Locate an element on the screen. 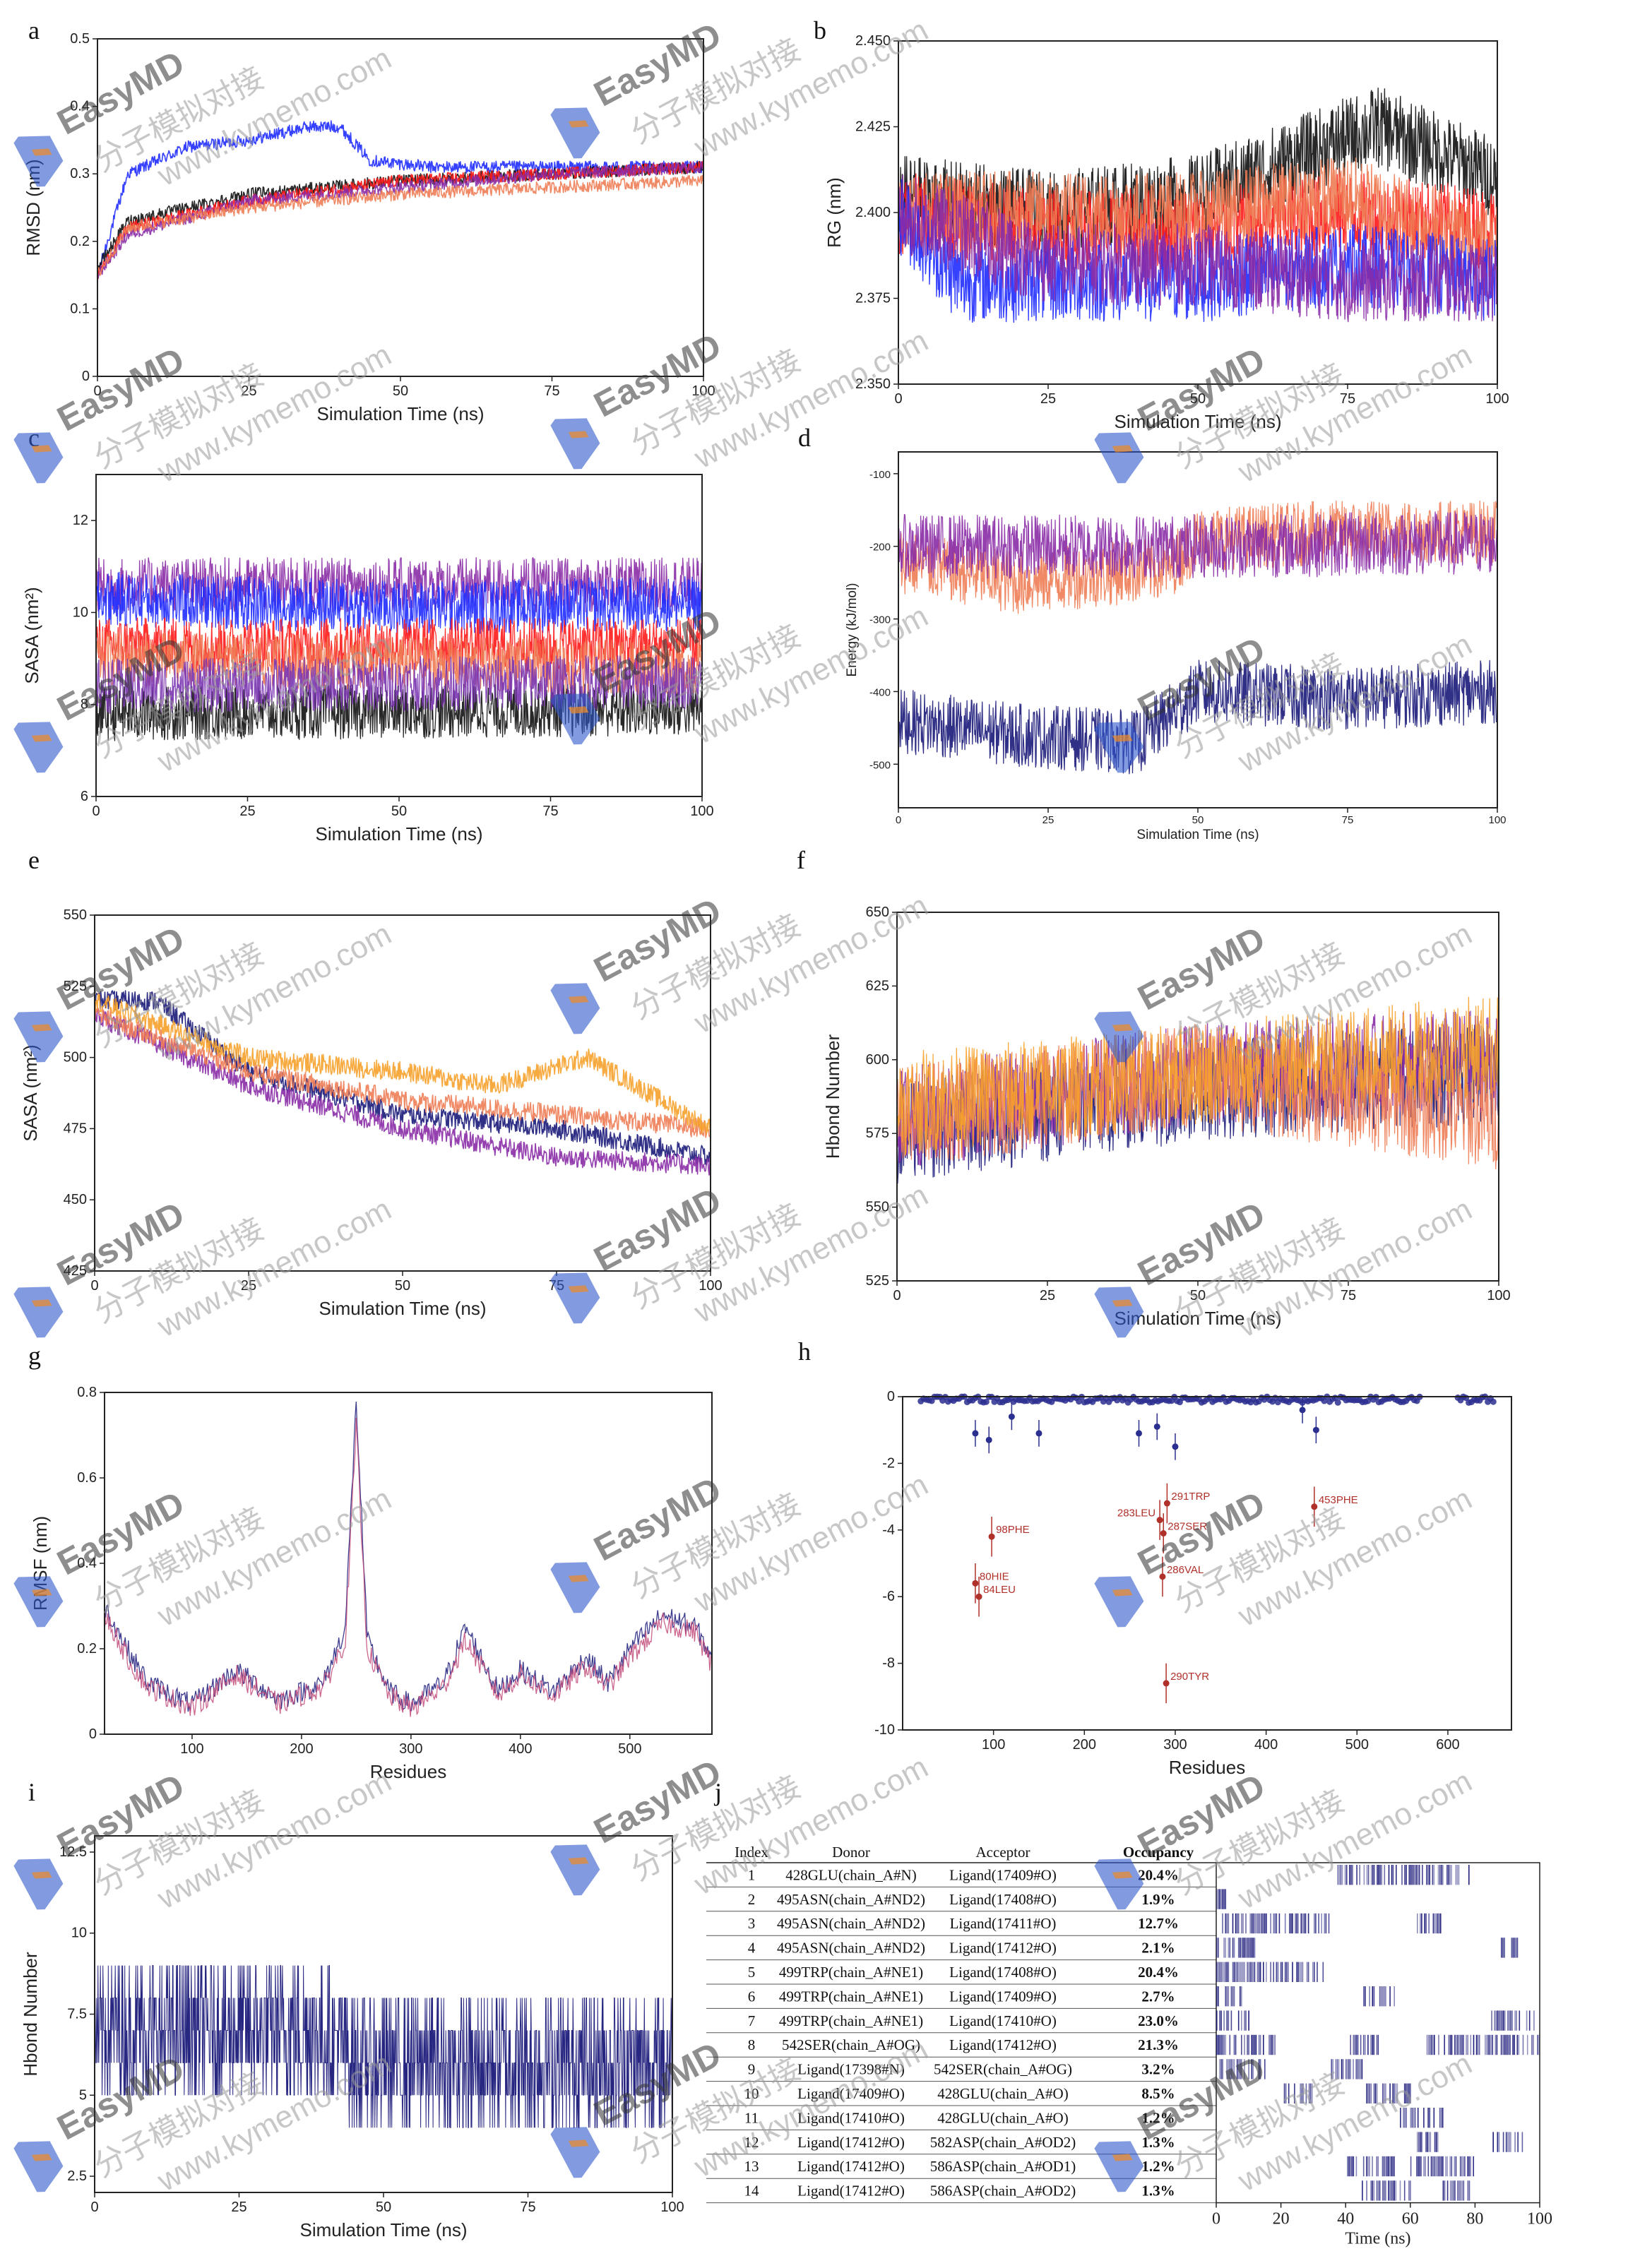  table-cell: 582ASP(chain_A#OD2) is located at coordinates (1003, 2142).